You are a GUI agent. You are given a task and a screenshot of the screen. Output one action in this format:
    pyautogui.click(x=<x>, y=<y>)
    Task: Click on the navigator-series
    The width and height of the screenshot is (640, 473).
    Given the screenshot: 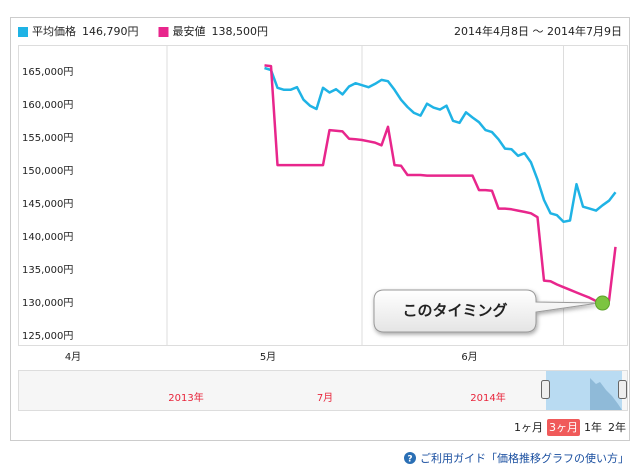 What is the action you would take?
    pyautogui.click(x=606, y=394)
    